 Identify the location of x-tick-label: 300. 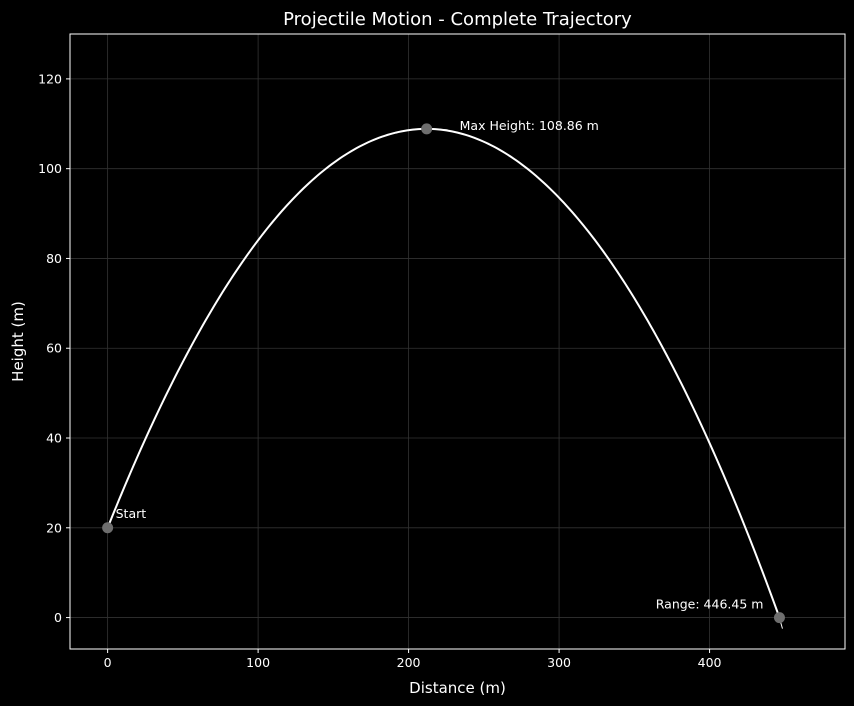
(559, 662).